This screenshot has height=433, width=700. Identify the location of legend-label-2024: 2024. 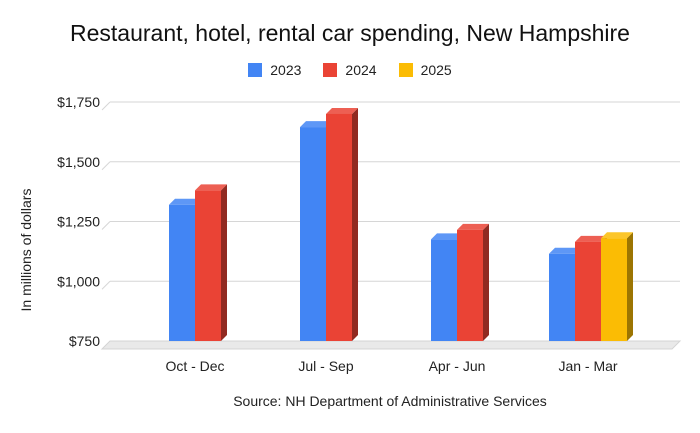
(361, 70).